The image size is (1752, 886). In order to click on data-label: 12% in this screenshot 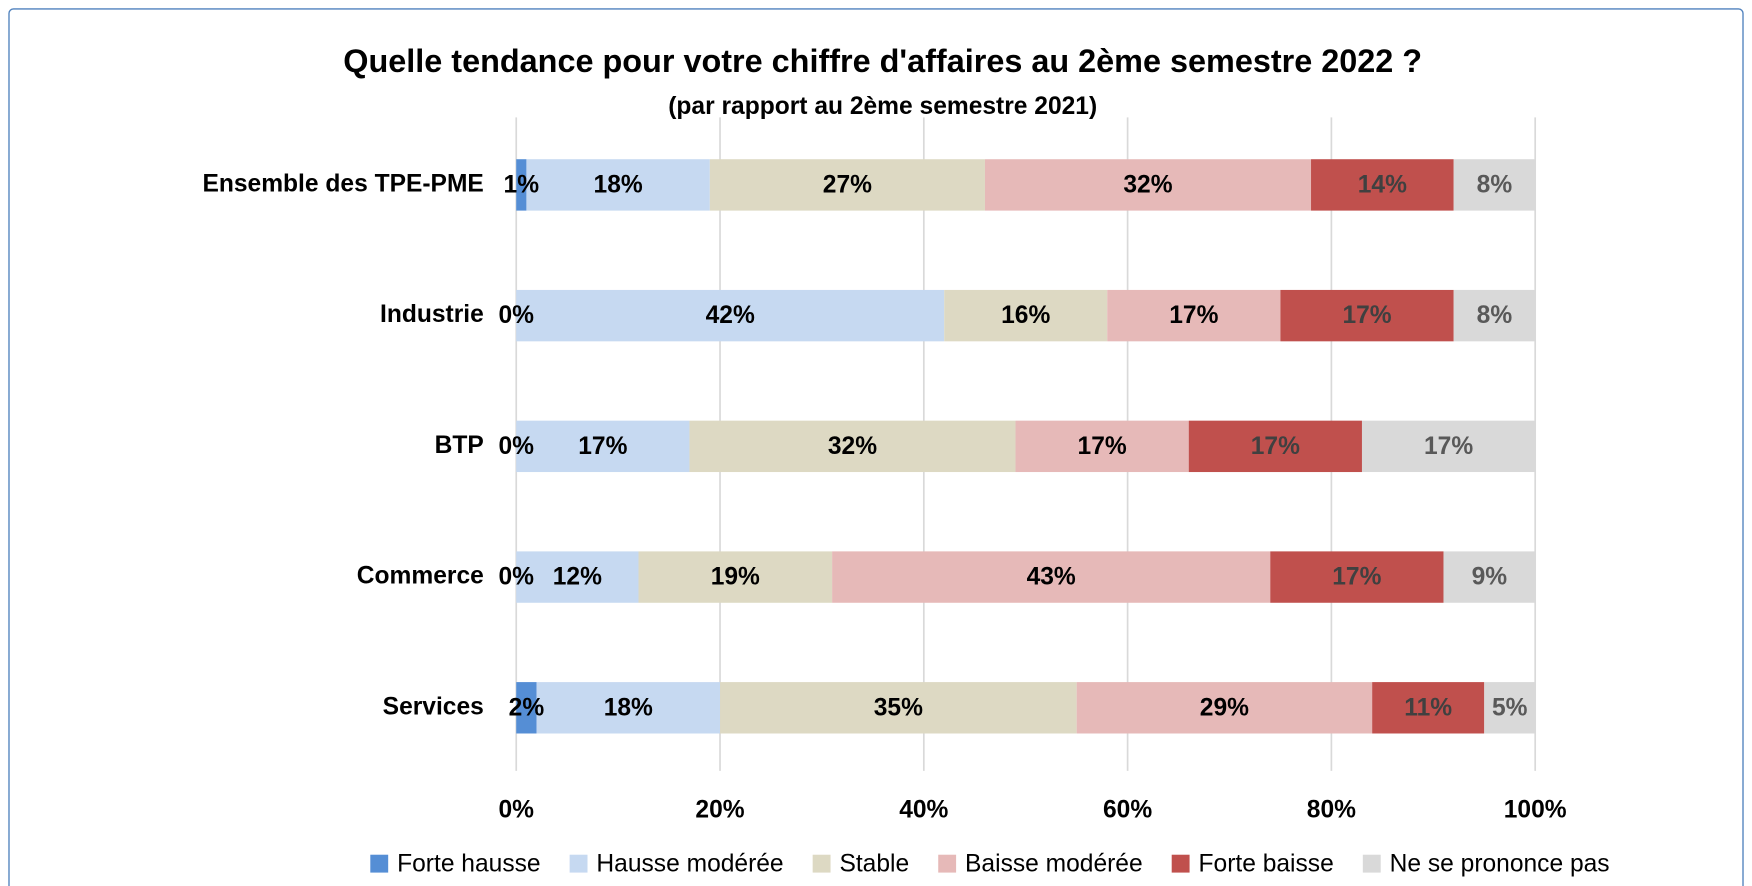, I will do `click(577, 577)`.